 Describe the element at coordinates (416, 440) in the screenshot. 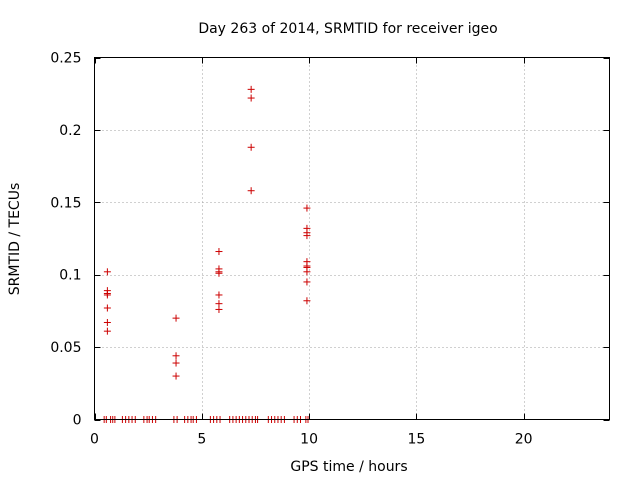

I see `x-tick-label: 15` at that location.